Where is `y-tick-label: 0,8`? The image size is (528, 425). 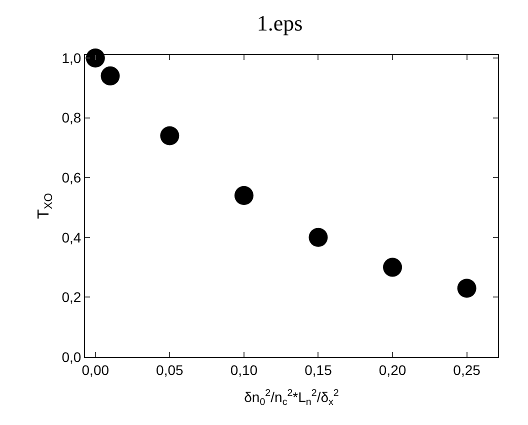 y-tick-label: 0,8 is located at coordinates (72, 118).